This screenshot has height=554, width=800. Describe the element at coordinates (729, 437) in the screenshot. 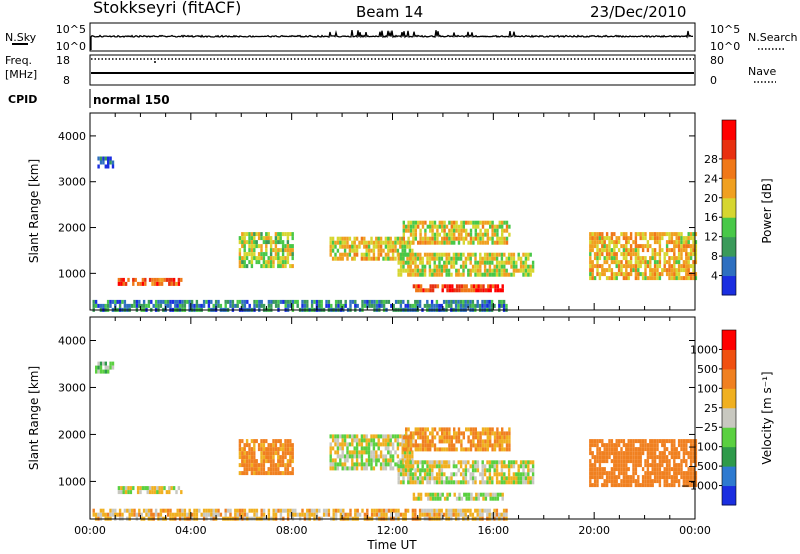

I see `velocity-colorbar-segment` at that location.